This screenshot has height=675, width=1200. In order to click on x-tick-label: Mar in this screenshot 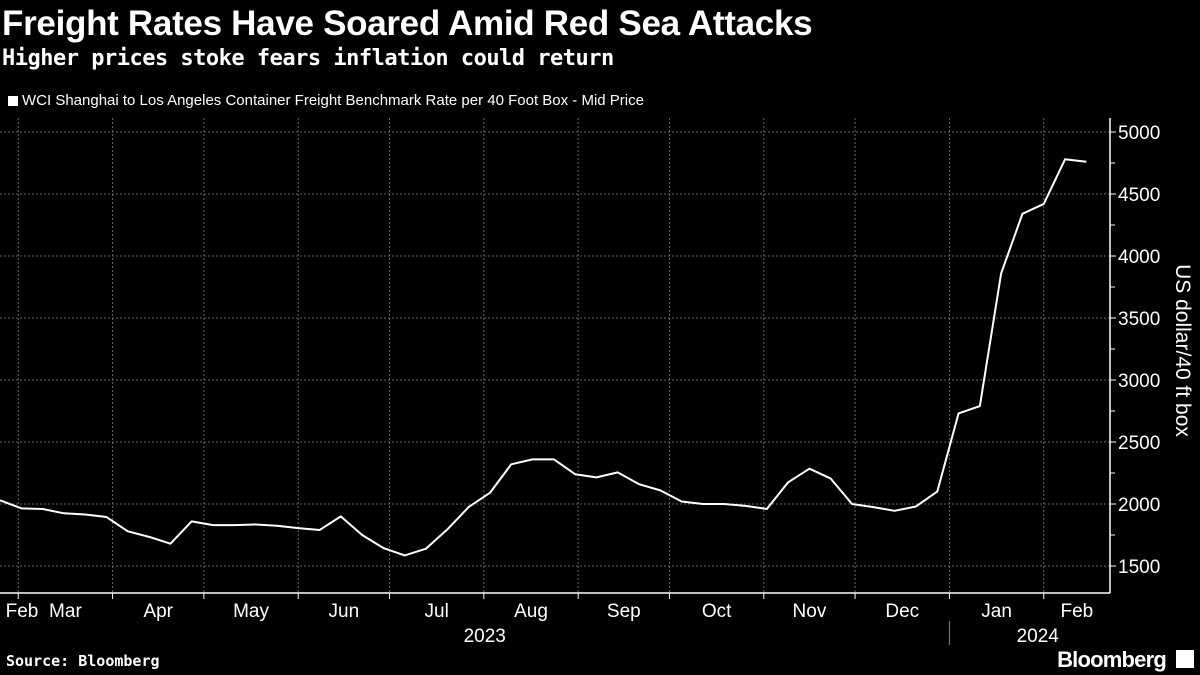, I will do `click(65, 611)`.